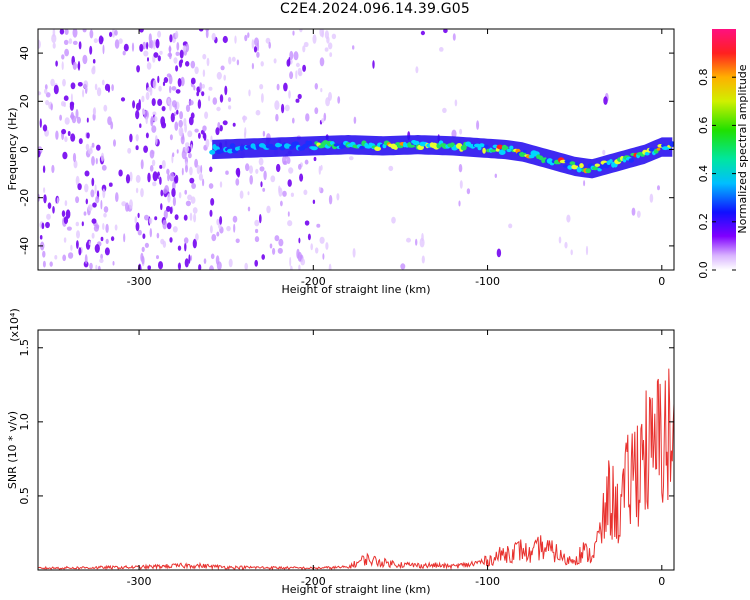  I want to click on colorbar-tick-label: 0.2, so click(703, 222).